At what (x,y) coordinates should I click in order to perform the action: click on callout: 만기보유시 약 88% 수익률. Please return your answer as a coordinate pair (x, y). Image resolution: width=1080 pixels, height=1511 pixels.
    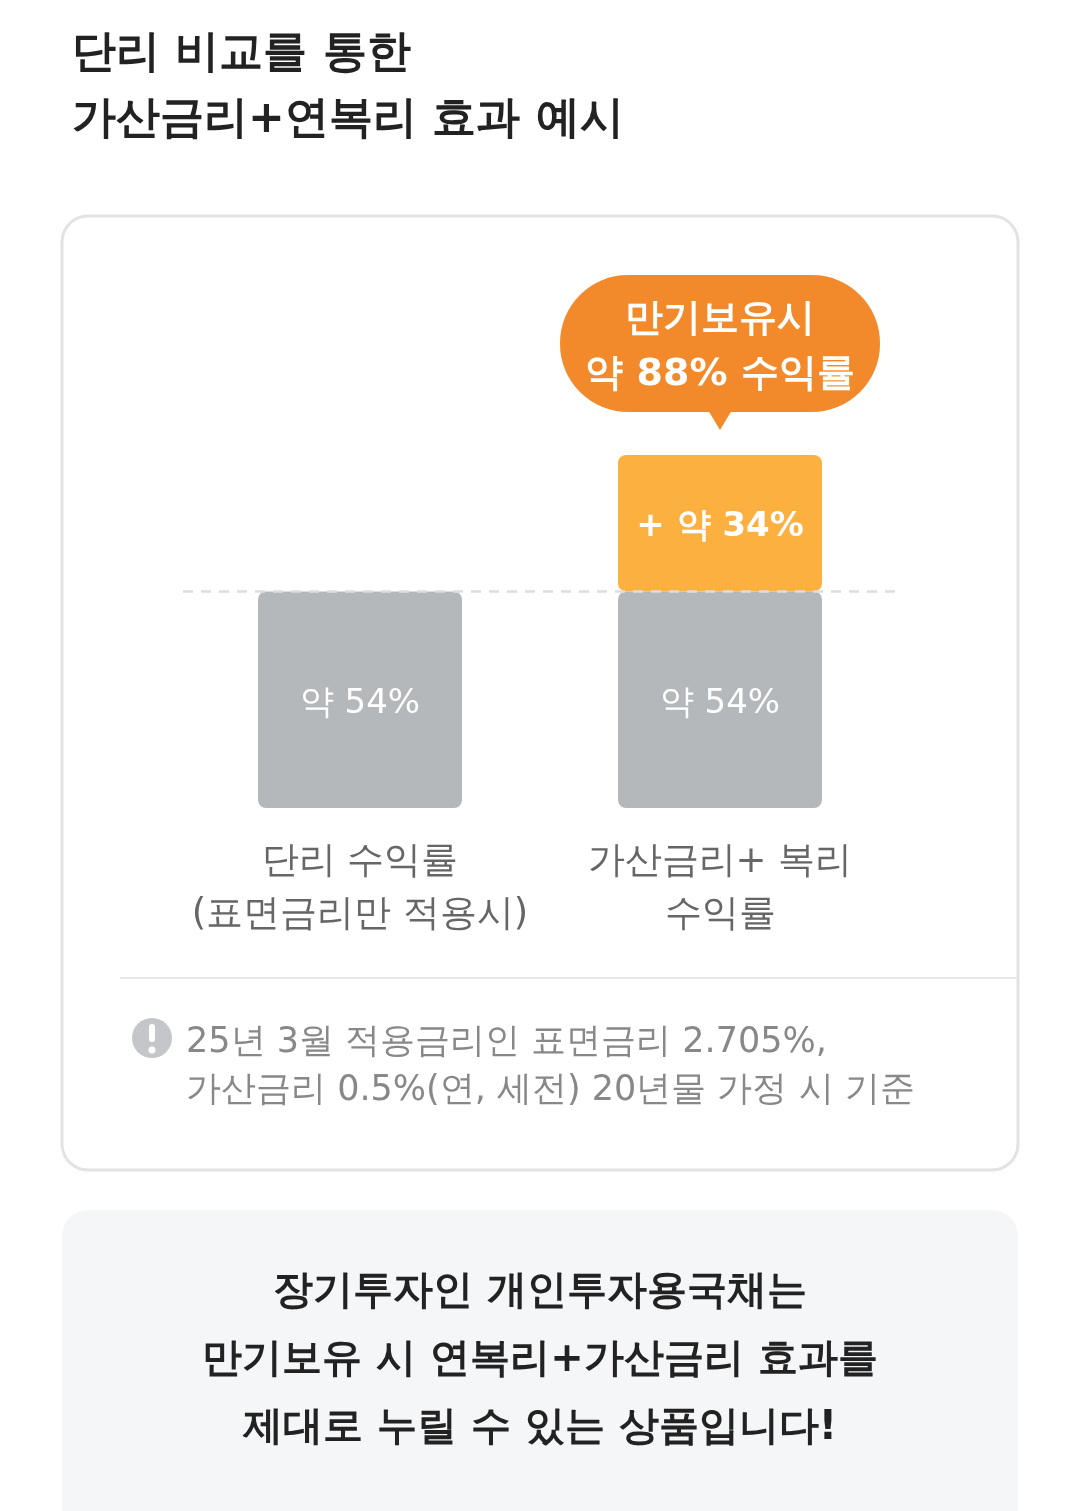
    Looking at the image, I should click on (720, 352).